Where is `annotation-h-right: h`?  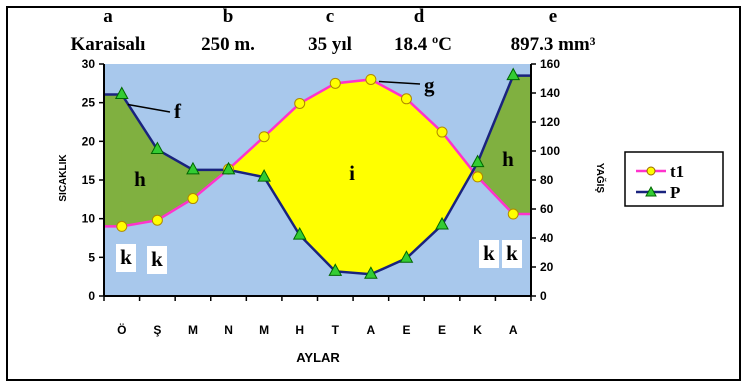 annotation-h-right: h is located at coordinates (508, 159).